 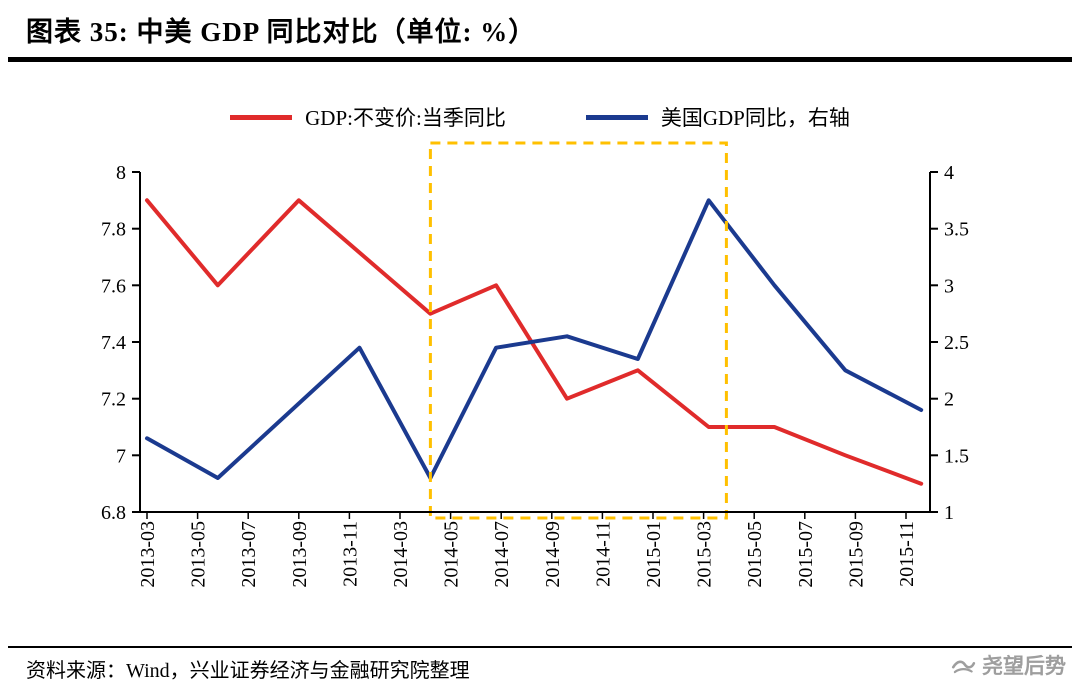 I want to click on x-axis-tick-label: 2014-07, so click(x=502, y=554).